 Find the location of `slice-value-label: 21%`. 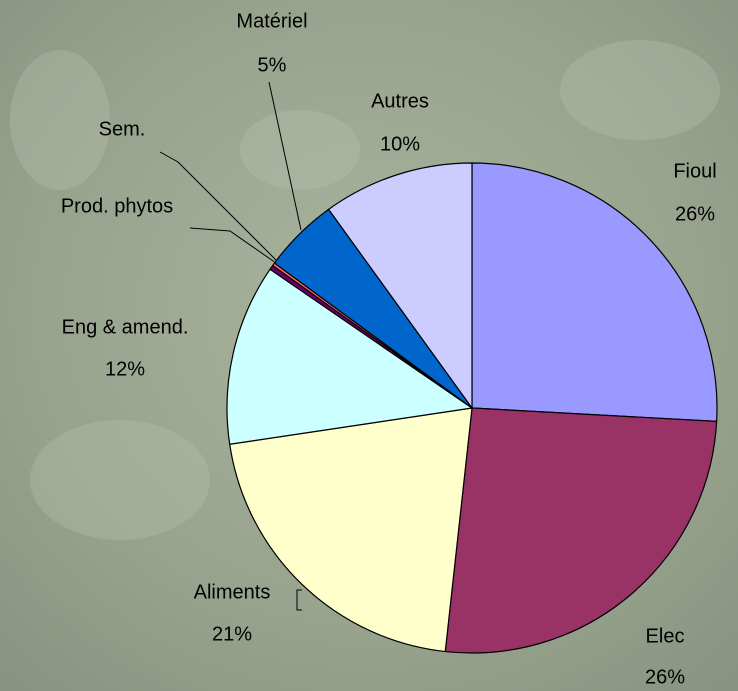

slice-value-label: 21% is located at coordinates (232, 634).